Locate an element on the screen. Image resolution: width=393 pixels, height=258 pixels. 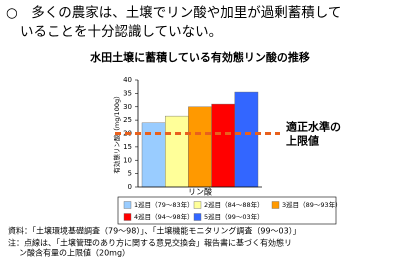
y-tick-label: 0 is located at coordinates (130, 187).